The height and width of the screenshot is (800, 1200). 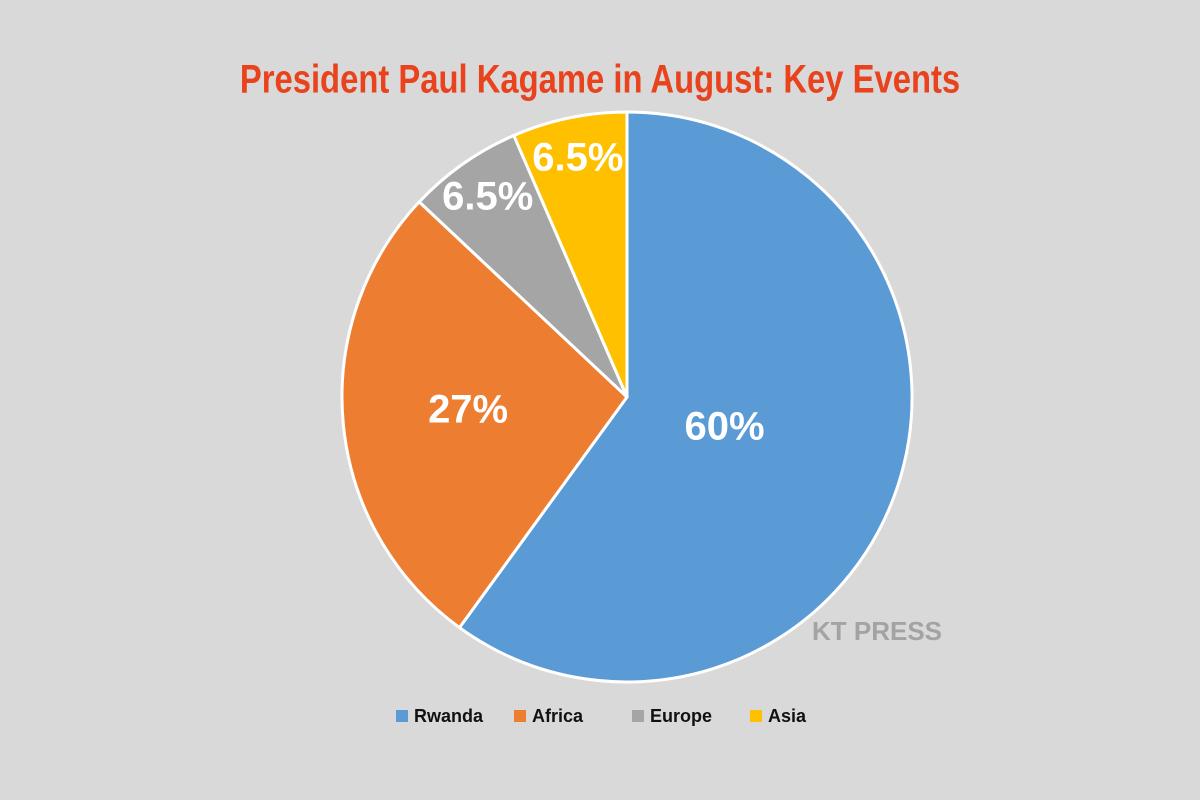 What do you see at coordinates (468, 410) in the screenshot?
I see `data-label: 27%` at bounding box center [468, 410].